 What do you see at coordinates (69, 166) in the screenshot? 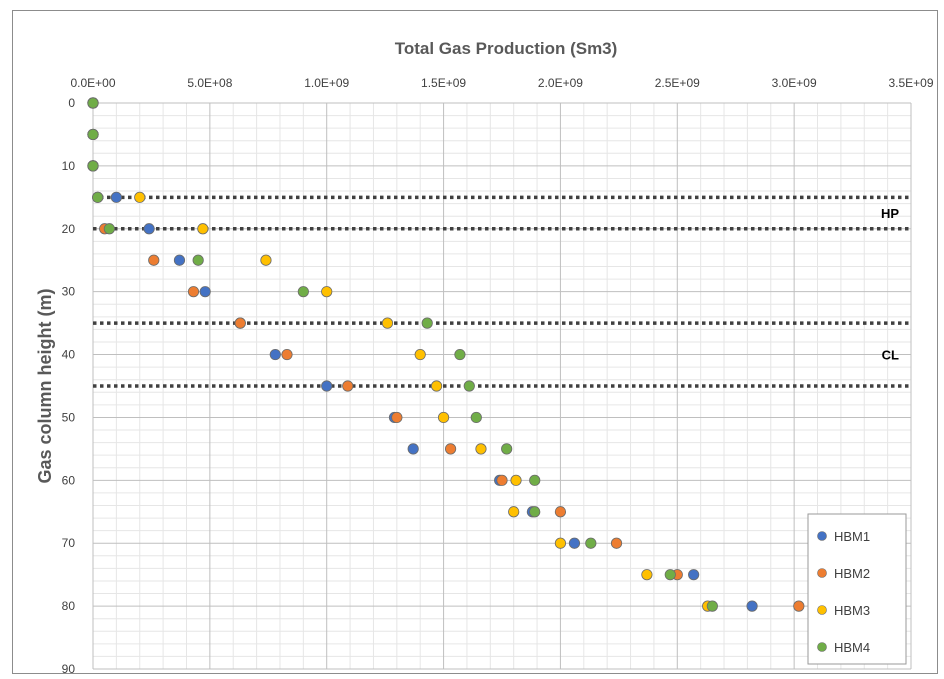
I see `y-tick-label: 10` at bounding box center [69, 166].